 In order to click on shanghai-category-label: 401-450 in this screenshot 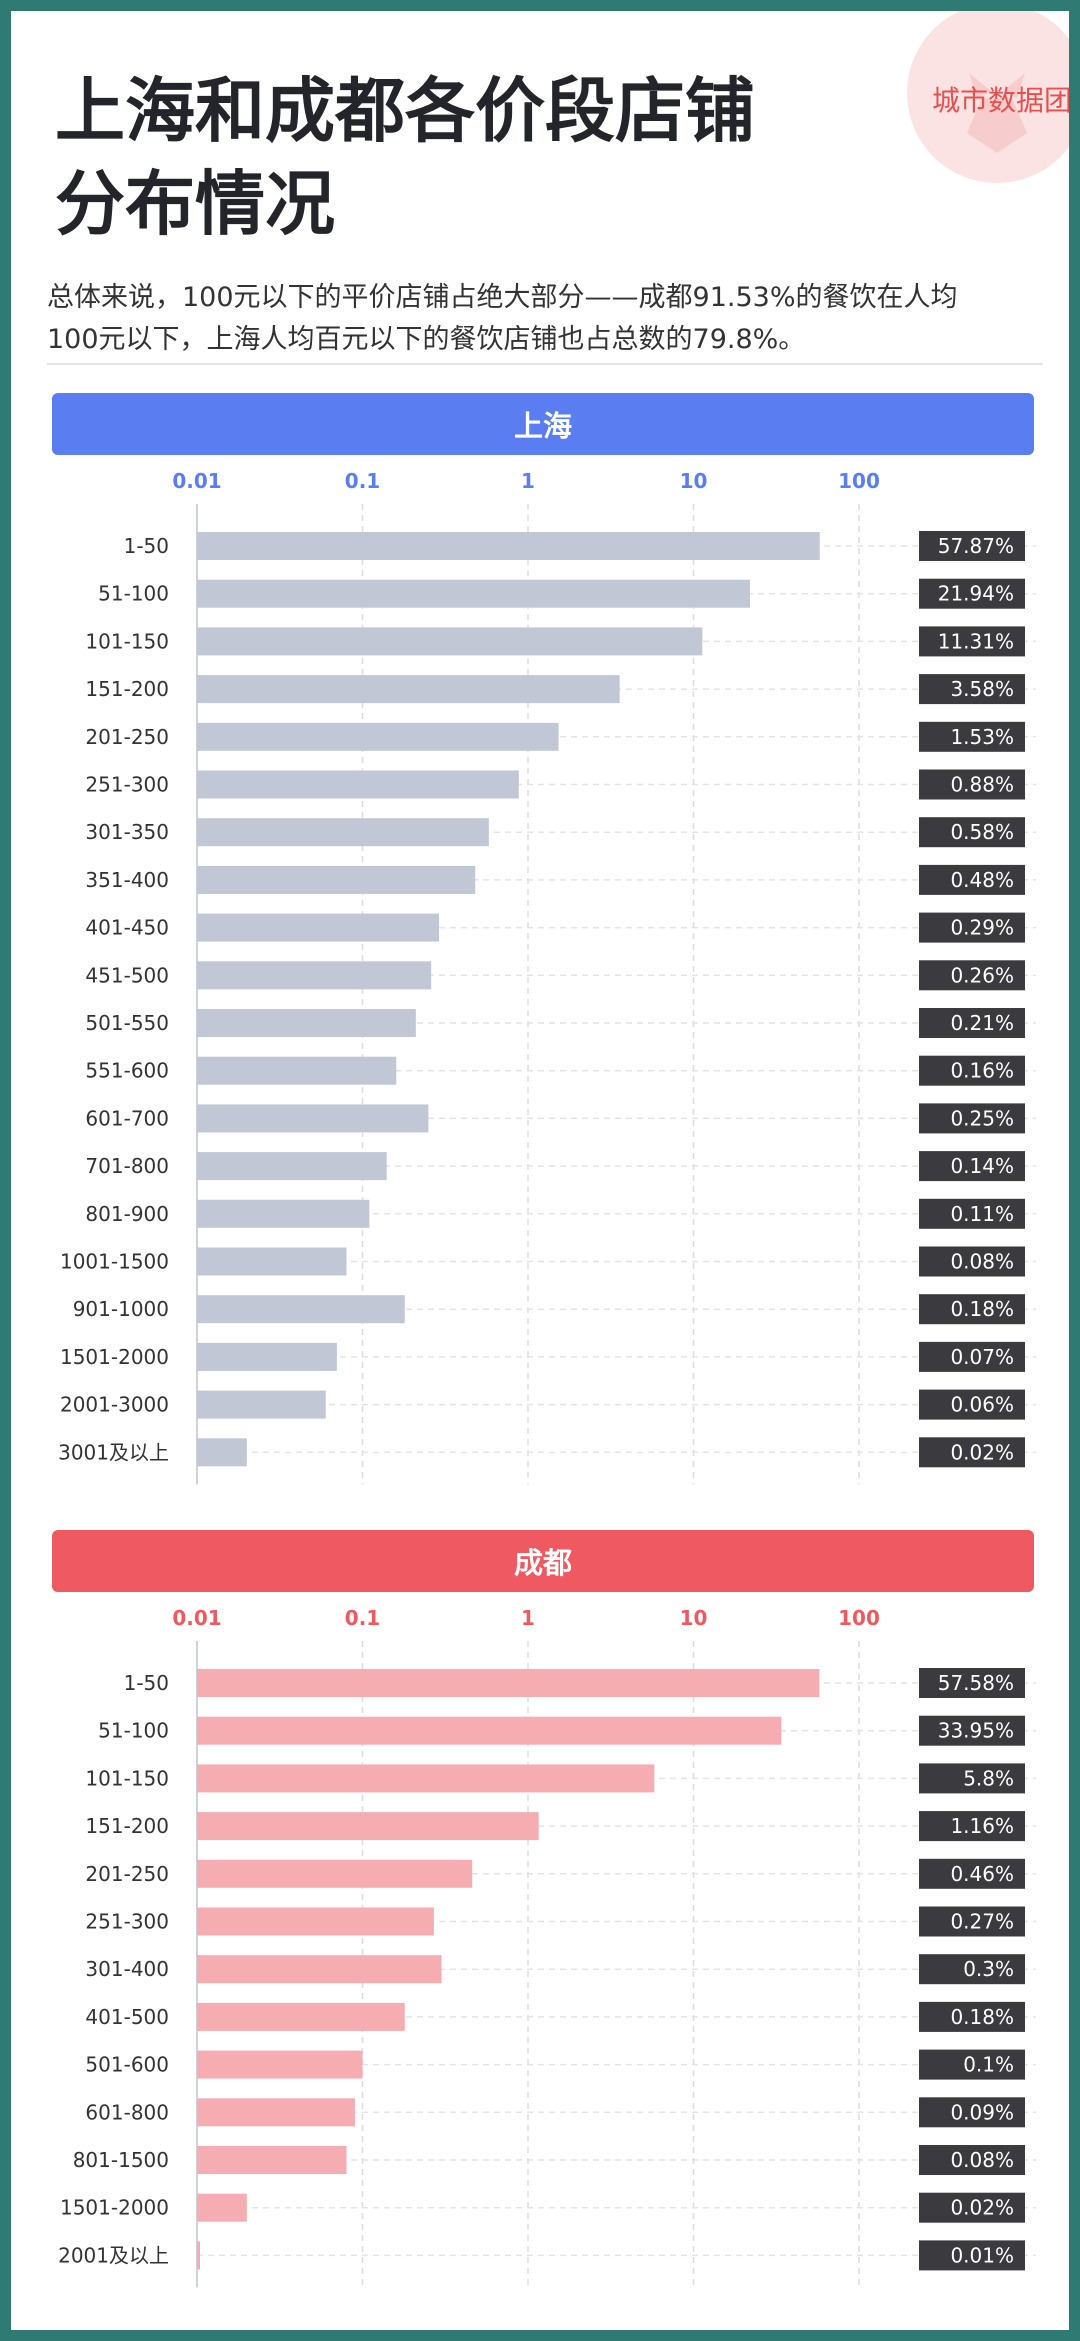, I will do `click(127, 928)`.